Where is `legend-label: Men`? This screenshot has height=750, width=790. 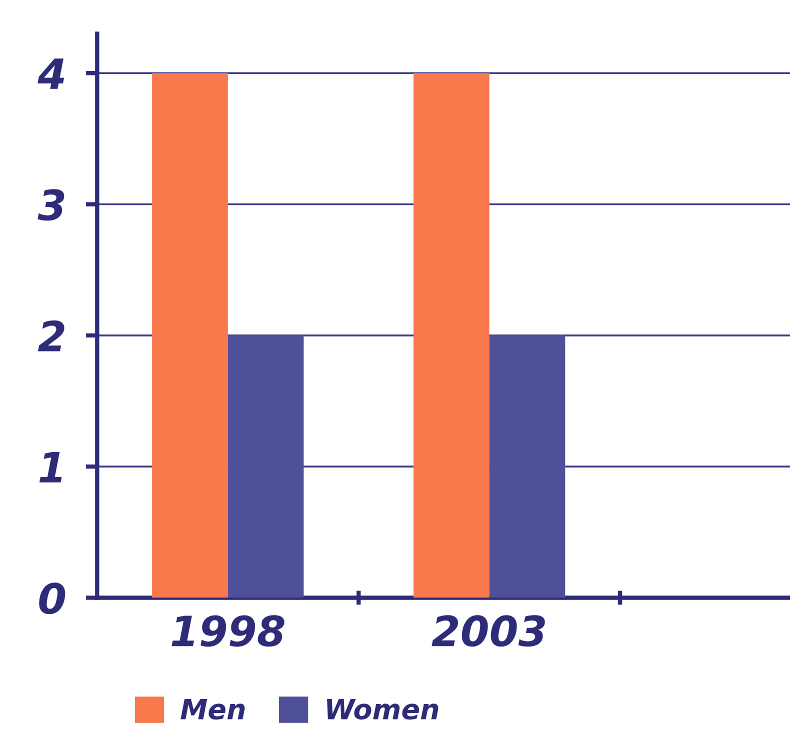
legend-label: Men is located at coordinates (212, 709).